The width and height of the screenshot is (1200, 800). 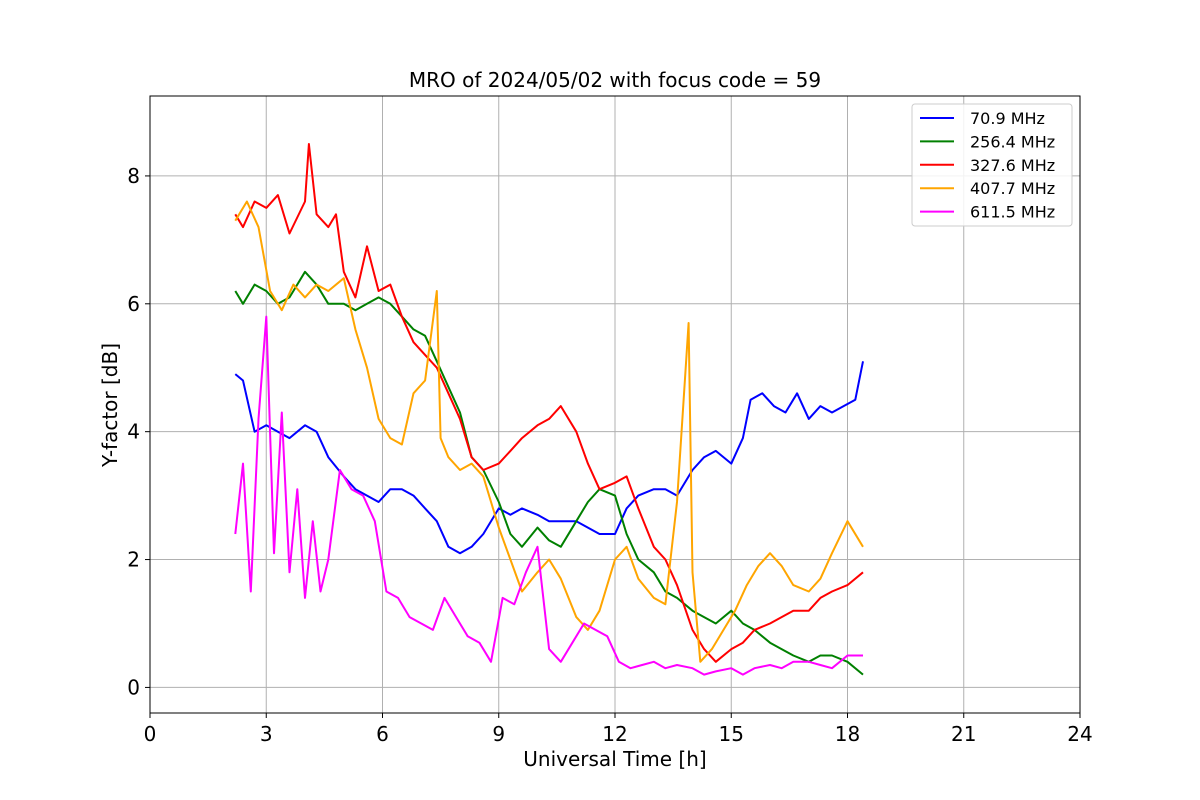 What do you see at coordinates (133, 304) in the screenshot?
I see `y-tick-label: 6` at bounding box center [133, 304].